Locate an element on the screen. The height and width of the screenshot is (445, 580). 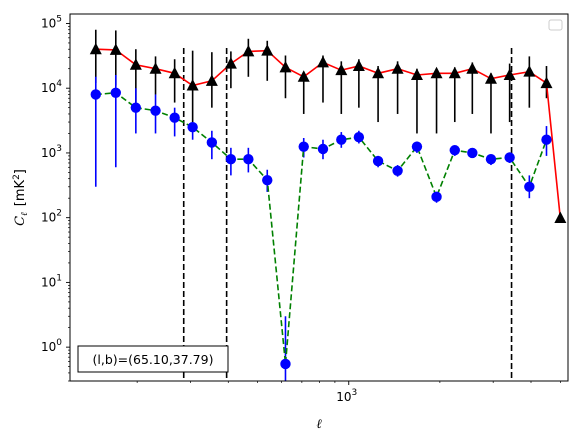
y-tick-exp: 0 is located at coordinates (59, 343).